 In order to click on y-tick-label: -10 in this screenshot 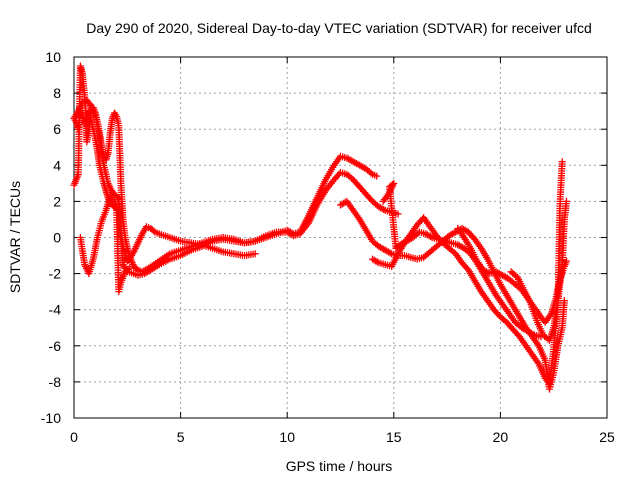, I will do `click(51, 418)`.